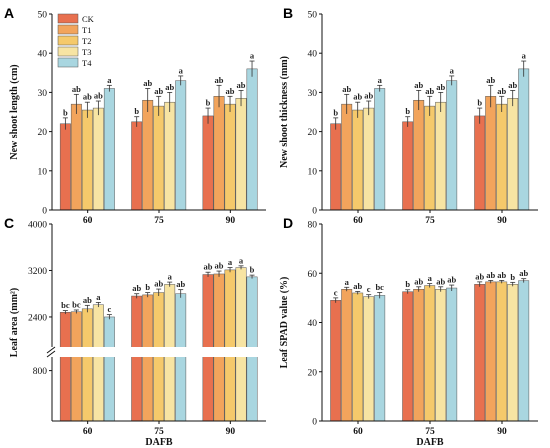  Describe the element at coordinates (284, 323) in the screenshot. I see `y-axis-title: Leaf SPAD value (%)` at that location.